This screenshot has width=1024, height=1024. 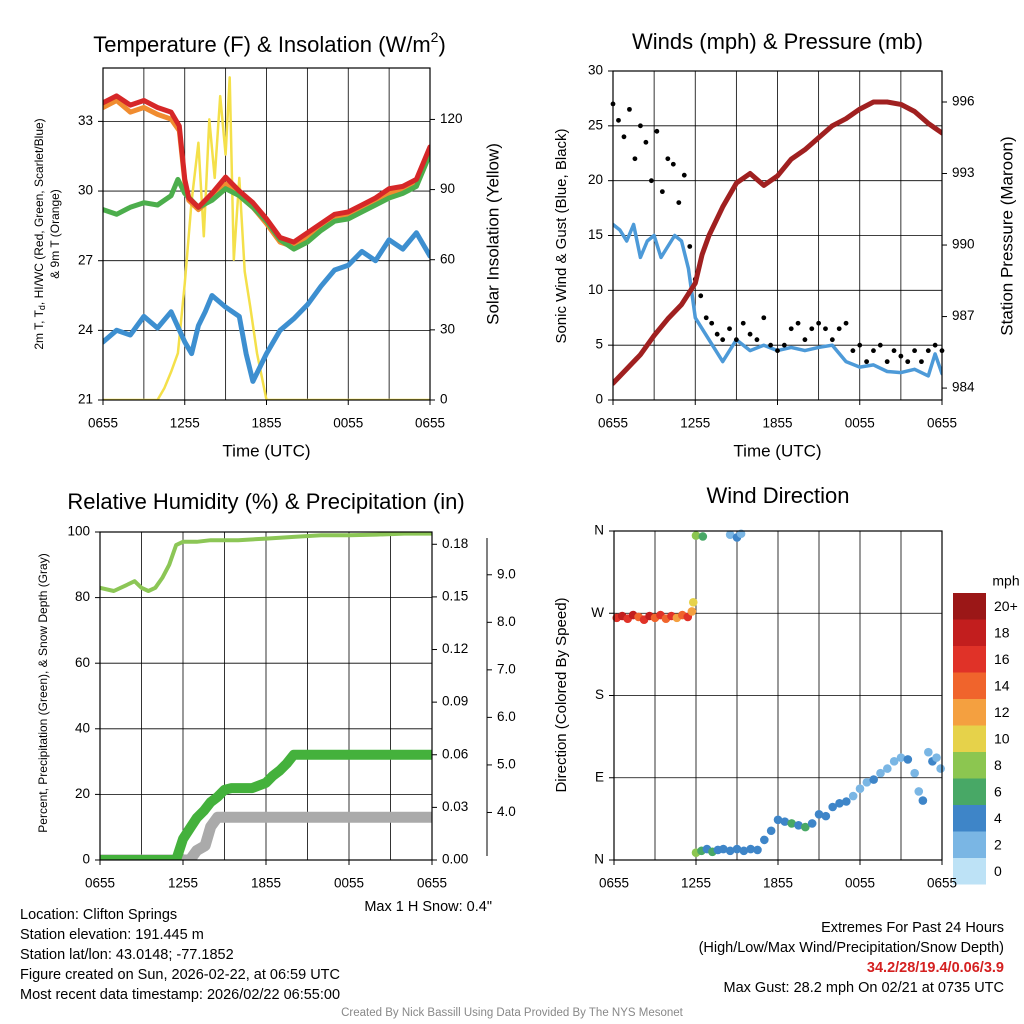 What do you see at coordinates (266, 450) in the screenshot?
I see `temp-x-axis-label: Time (UTC)` at bounding box center [266, 450].